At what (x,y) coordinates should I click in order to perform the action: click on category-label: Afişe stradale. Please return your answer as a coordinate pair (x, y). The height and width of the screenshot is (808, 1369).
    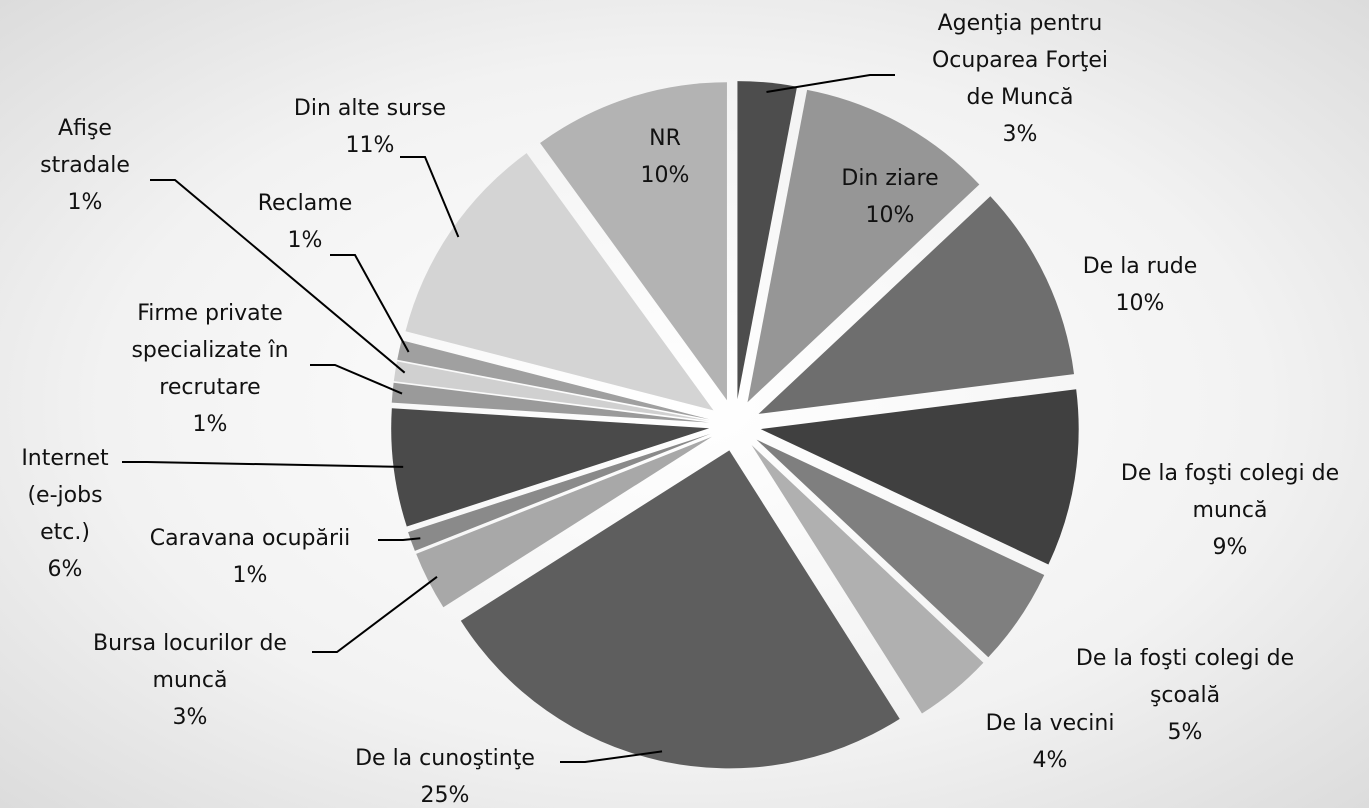
    Looking at the image, I should click on (85, 147).